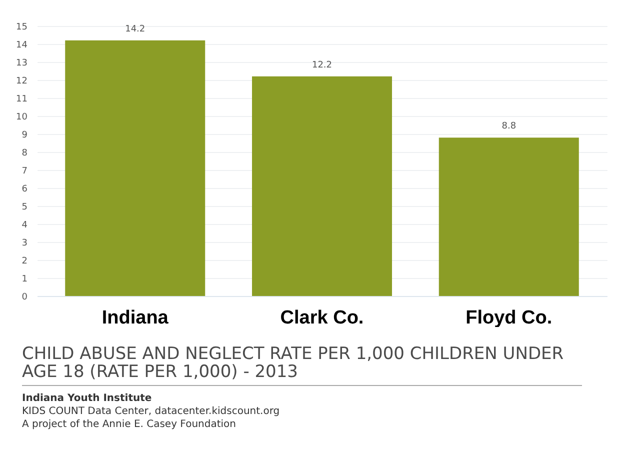  What do you see at coordinates (22, 81) in the screenshot?
I see `y-tick-label: 12` at bounding box center [22, 81].